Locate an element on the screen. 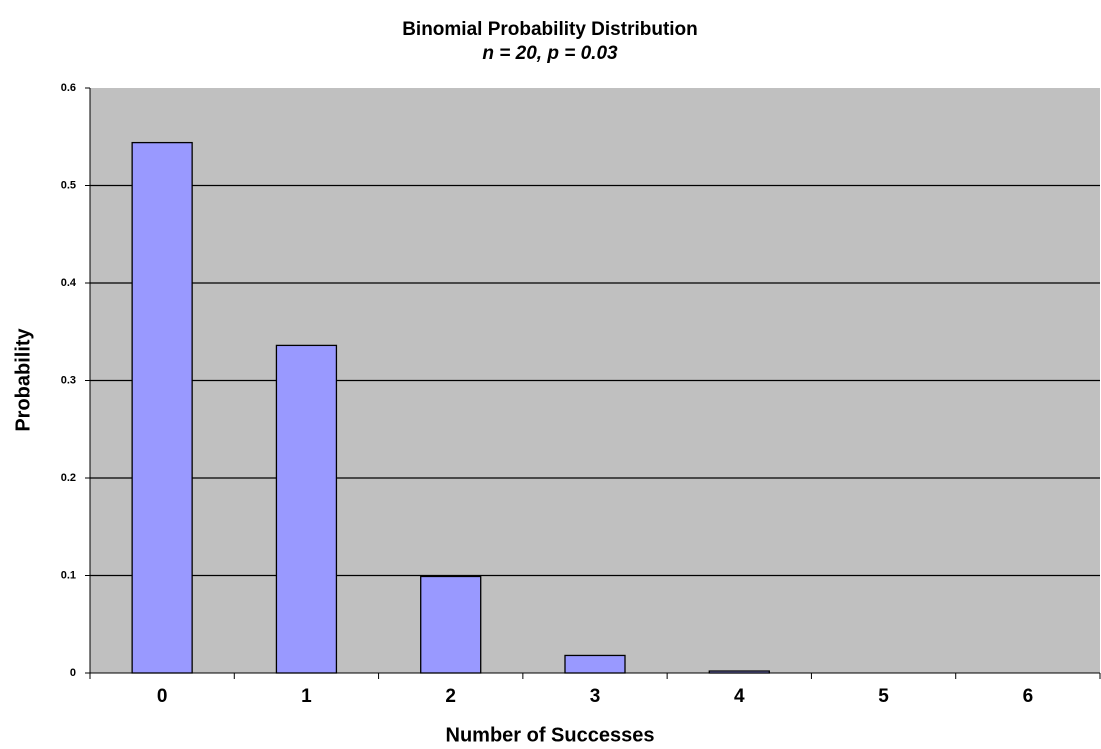 This screenshot has height=749, width=1101. y-tick-label: 0.5 is located at coordinates (68, 185).